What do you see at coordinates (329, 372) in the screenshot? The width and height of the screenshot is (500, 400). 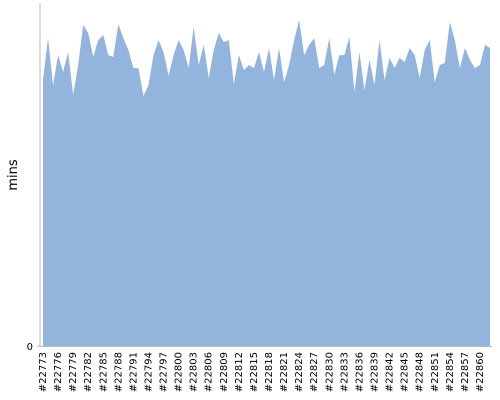 I see `x-tick-label: #22830` at bounding box center [329, 372].